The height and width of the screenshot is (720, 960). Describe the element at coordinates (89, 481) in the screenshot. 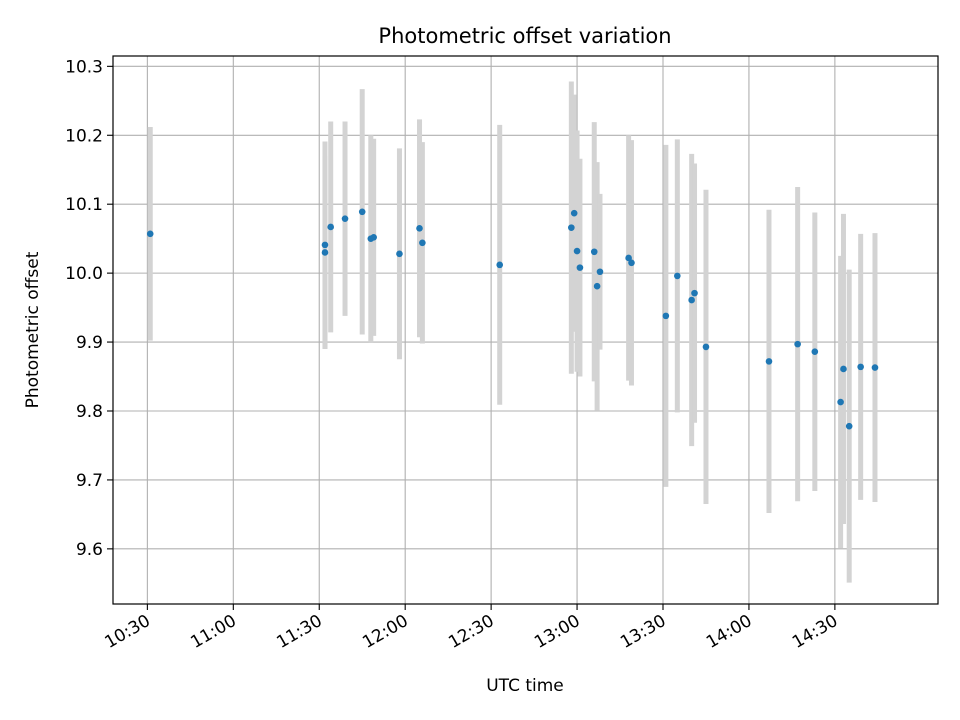

I see `y-tick-label: 9.7` at that location.